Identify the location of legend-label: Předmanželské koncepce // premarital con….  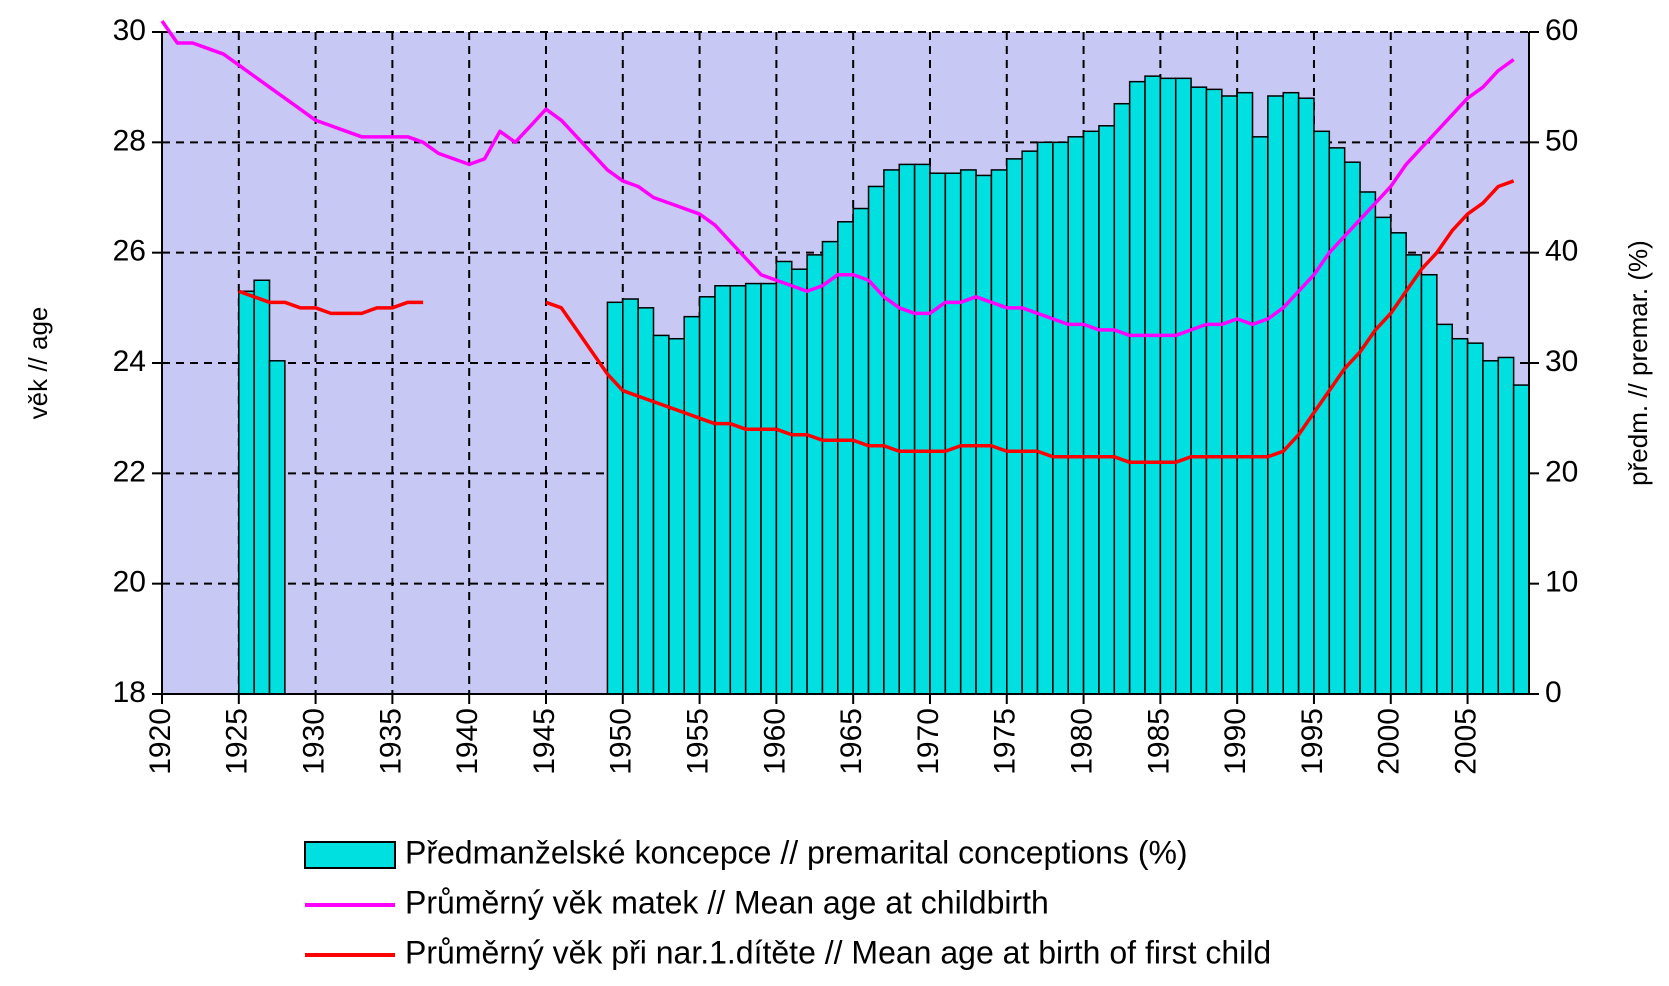
(796, 852).